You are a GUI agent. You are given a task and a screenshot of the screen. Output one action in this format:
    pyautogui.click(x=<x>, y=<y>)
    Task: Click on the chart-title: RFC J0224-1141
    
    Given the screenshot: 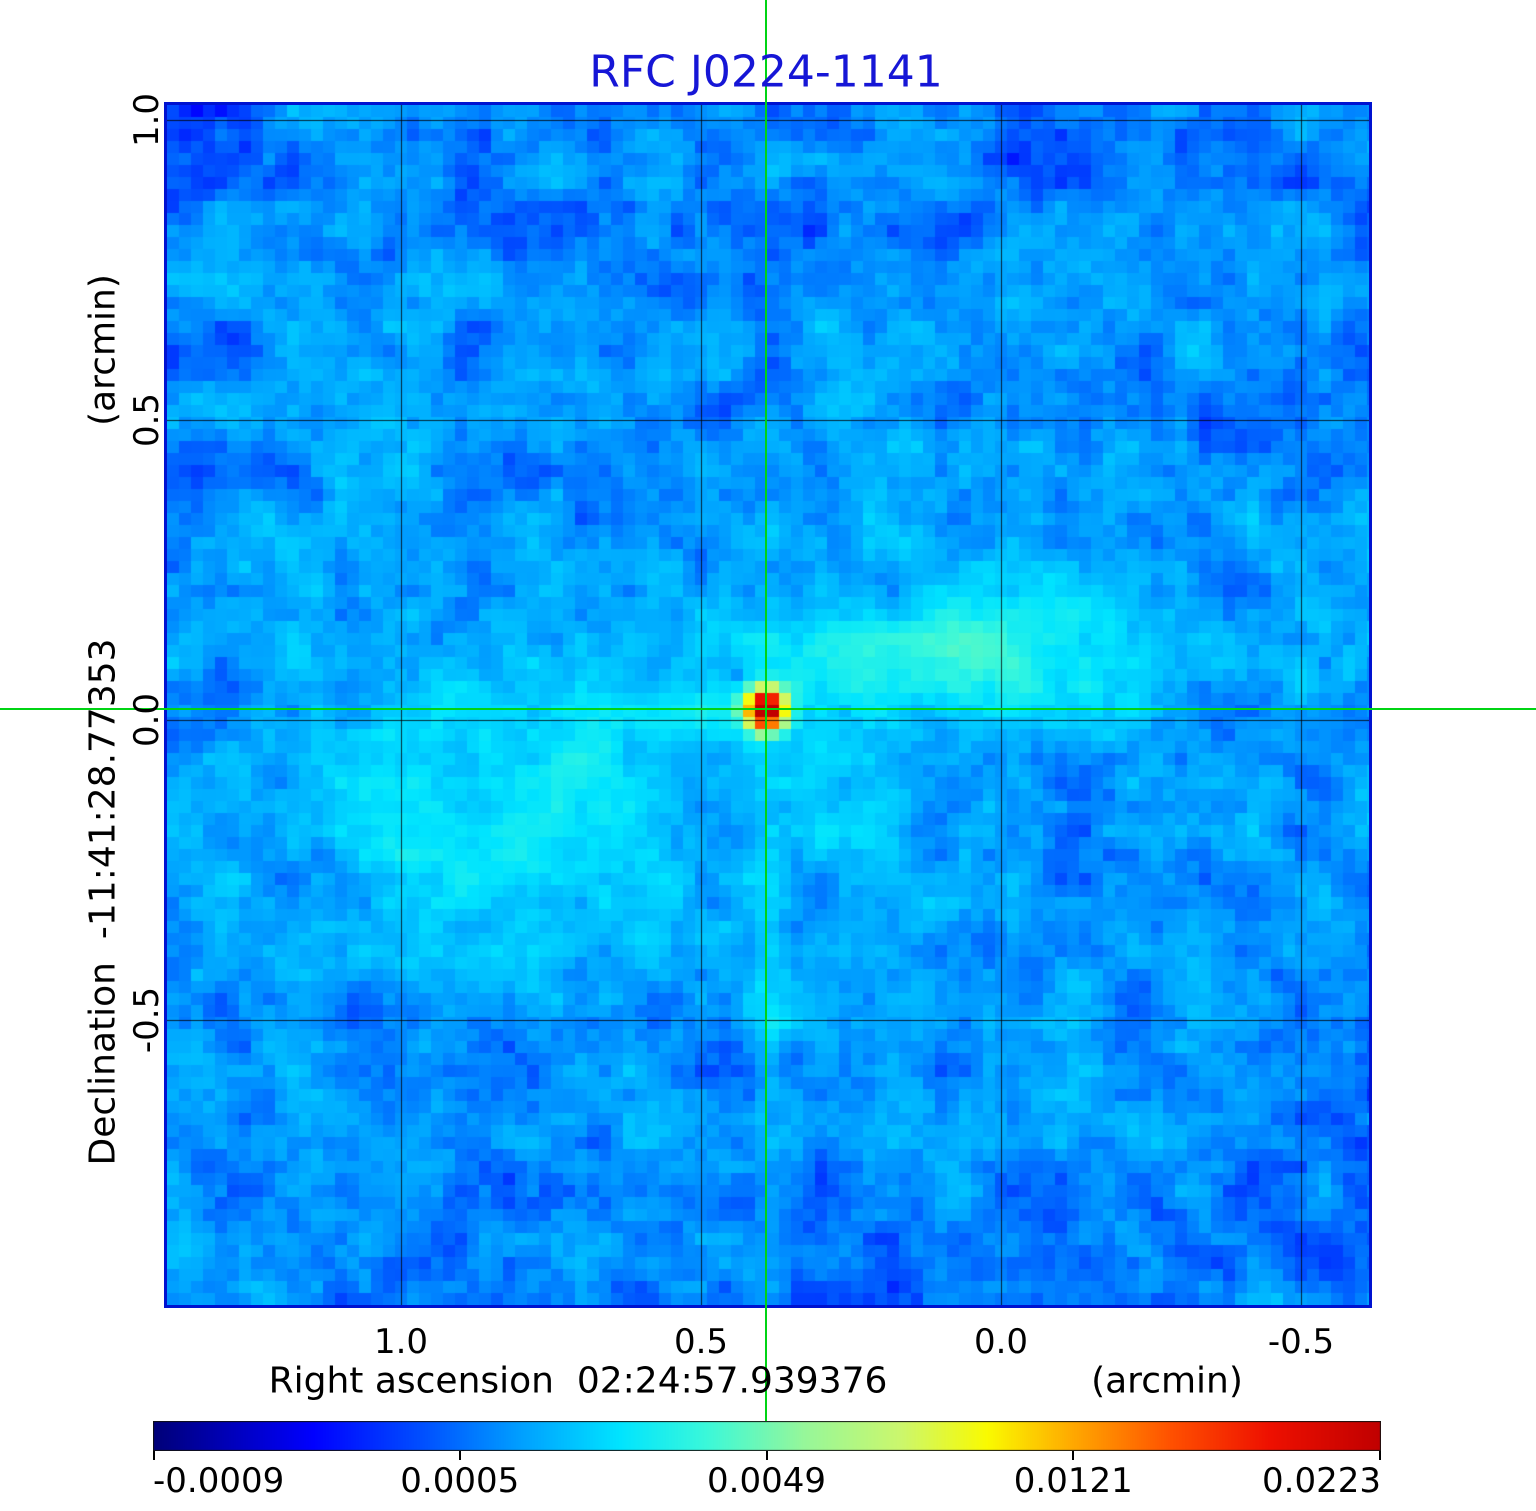 What is the action you would take?
    pyautogui.click(x=766, y=72)
    